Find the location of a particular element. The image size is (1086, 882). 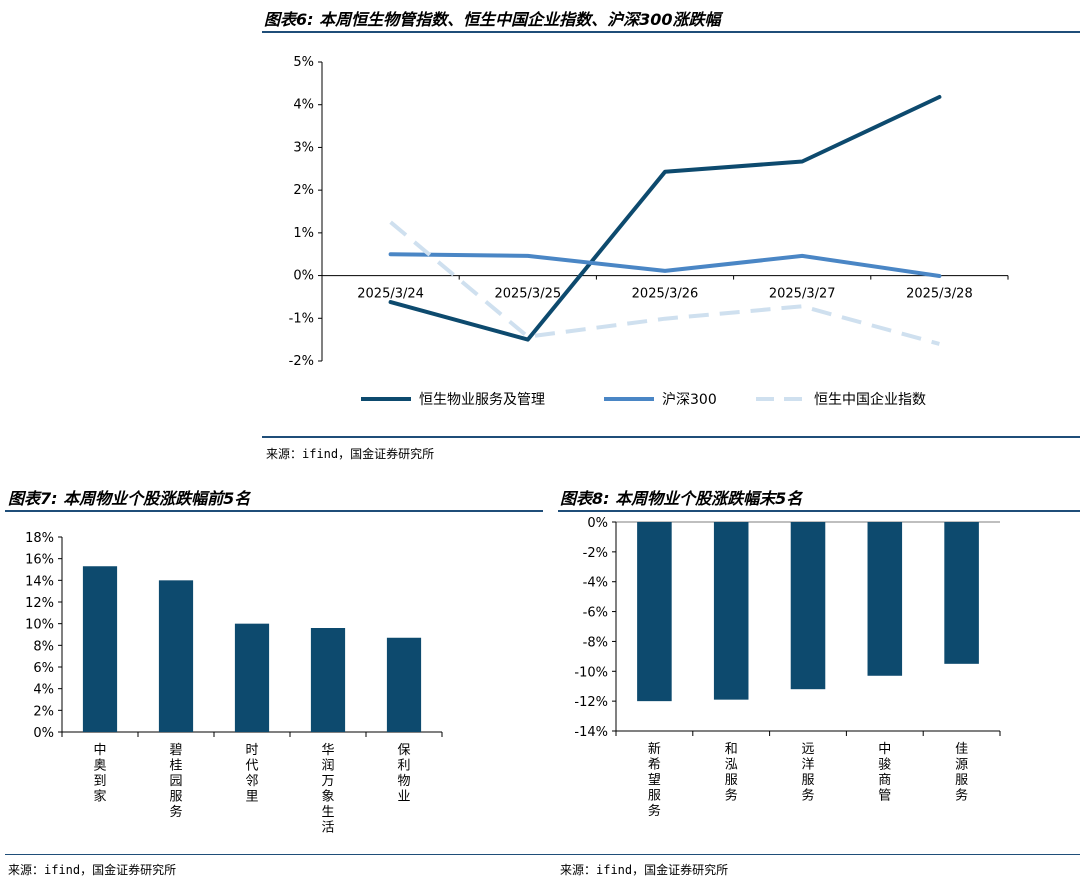

fig6-legend-label: 恒生物业服务及管理 is located at coordinates (482, 400).